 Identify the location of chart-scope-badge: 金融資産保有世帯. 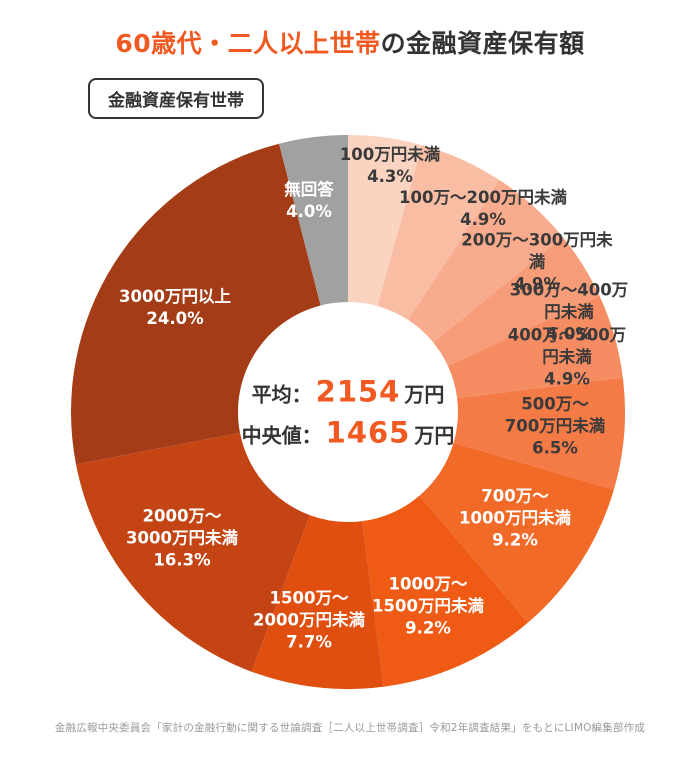
(176, 98).